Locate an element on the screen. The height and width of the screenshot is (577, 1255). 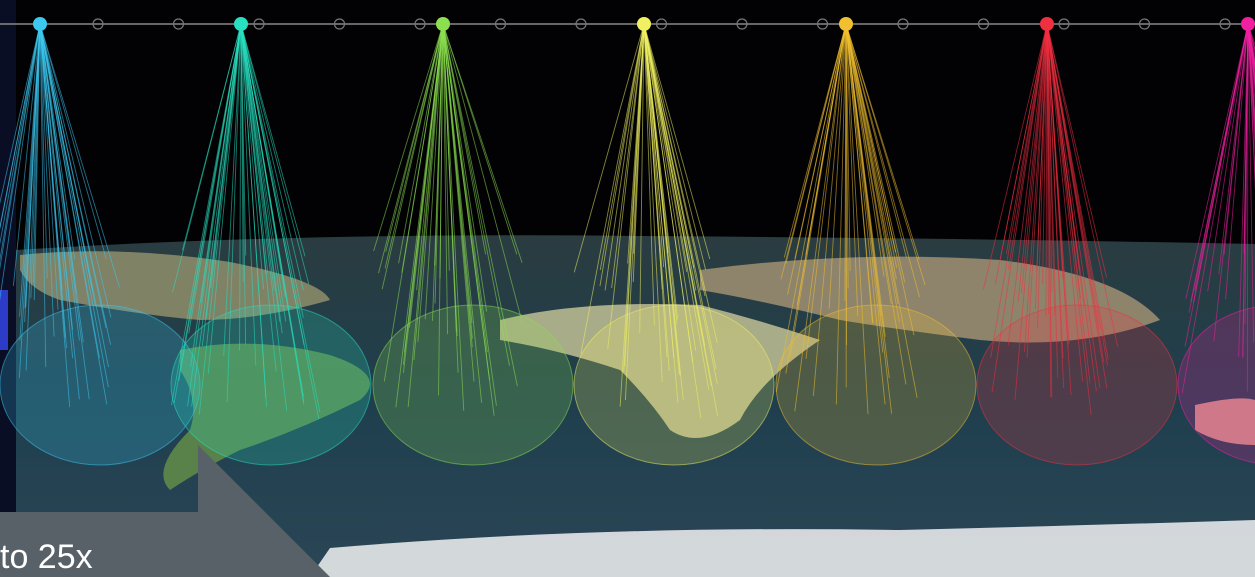
left-strip is located at coordinates (8, 260).